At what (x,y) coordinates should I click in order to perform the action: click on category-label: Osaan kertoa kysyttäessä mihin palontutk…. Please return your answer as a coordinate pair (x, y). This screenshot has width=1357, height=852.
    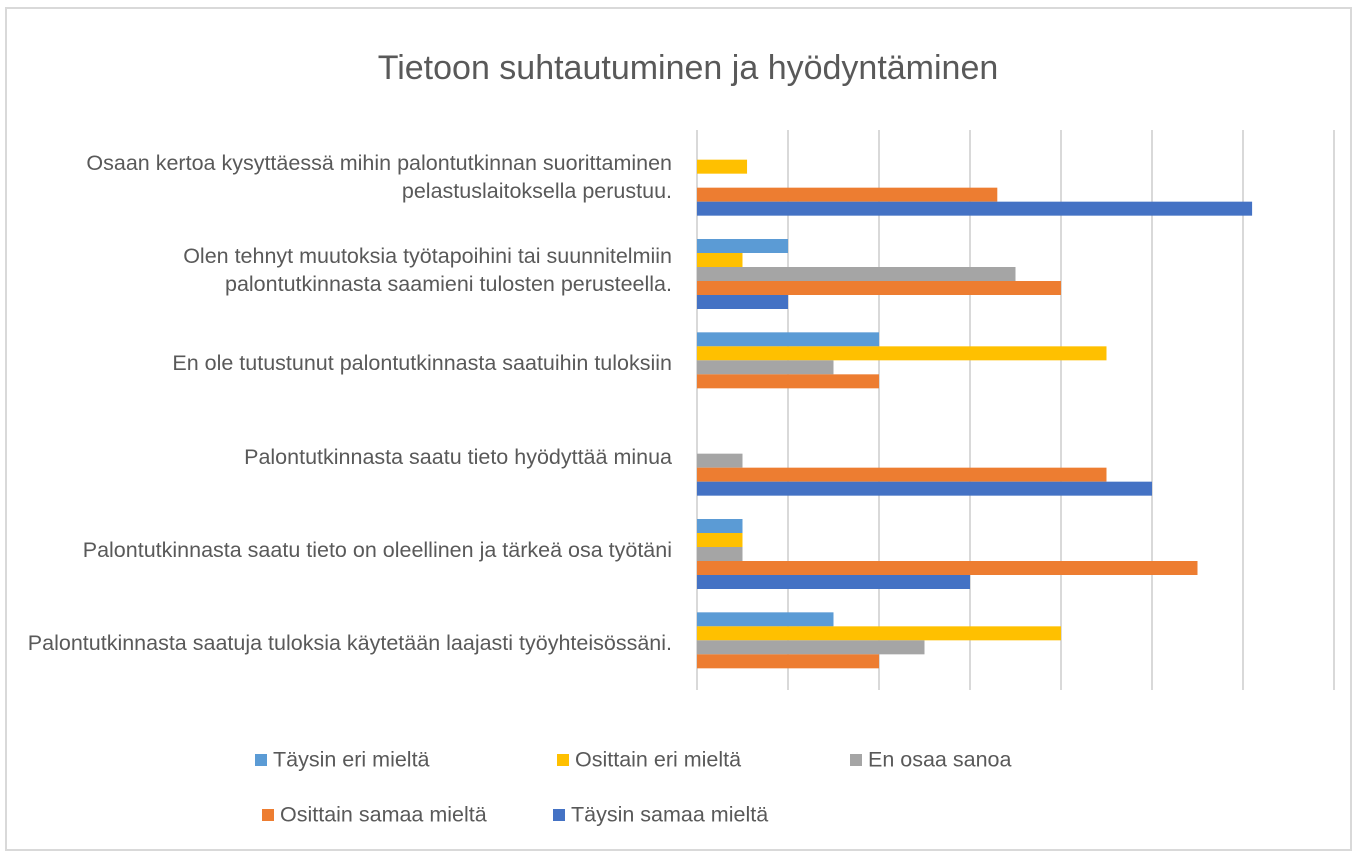
    Looking at the image, I should click on (379, 176).